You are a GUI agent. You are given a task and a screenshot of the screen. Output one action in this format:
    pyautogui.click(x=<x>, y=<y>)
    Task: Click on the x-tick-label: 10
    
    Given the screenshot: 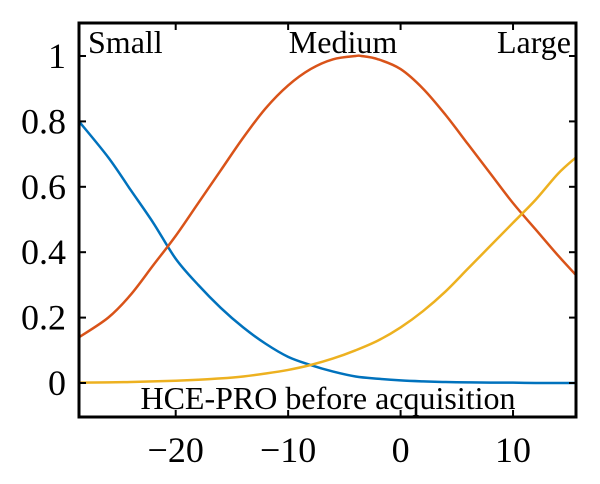 What is the action you would take?
    pyautogui.click(x=513, y=450)
    